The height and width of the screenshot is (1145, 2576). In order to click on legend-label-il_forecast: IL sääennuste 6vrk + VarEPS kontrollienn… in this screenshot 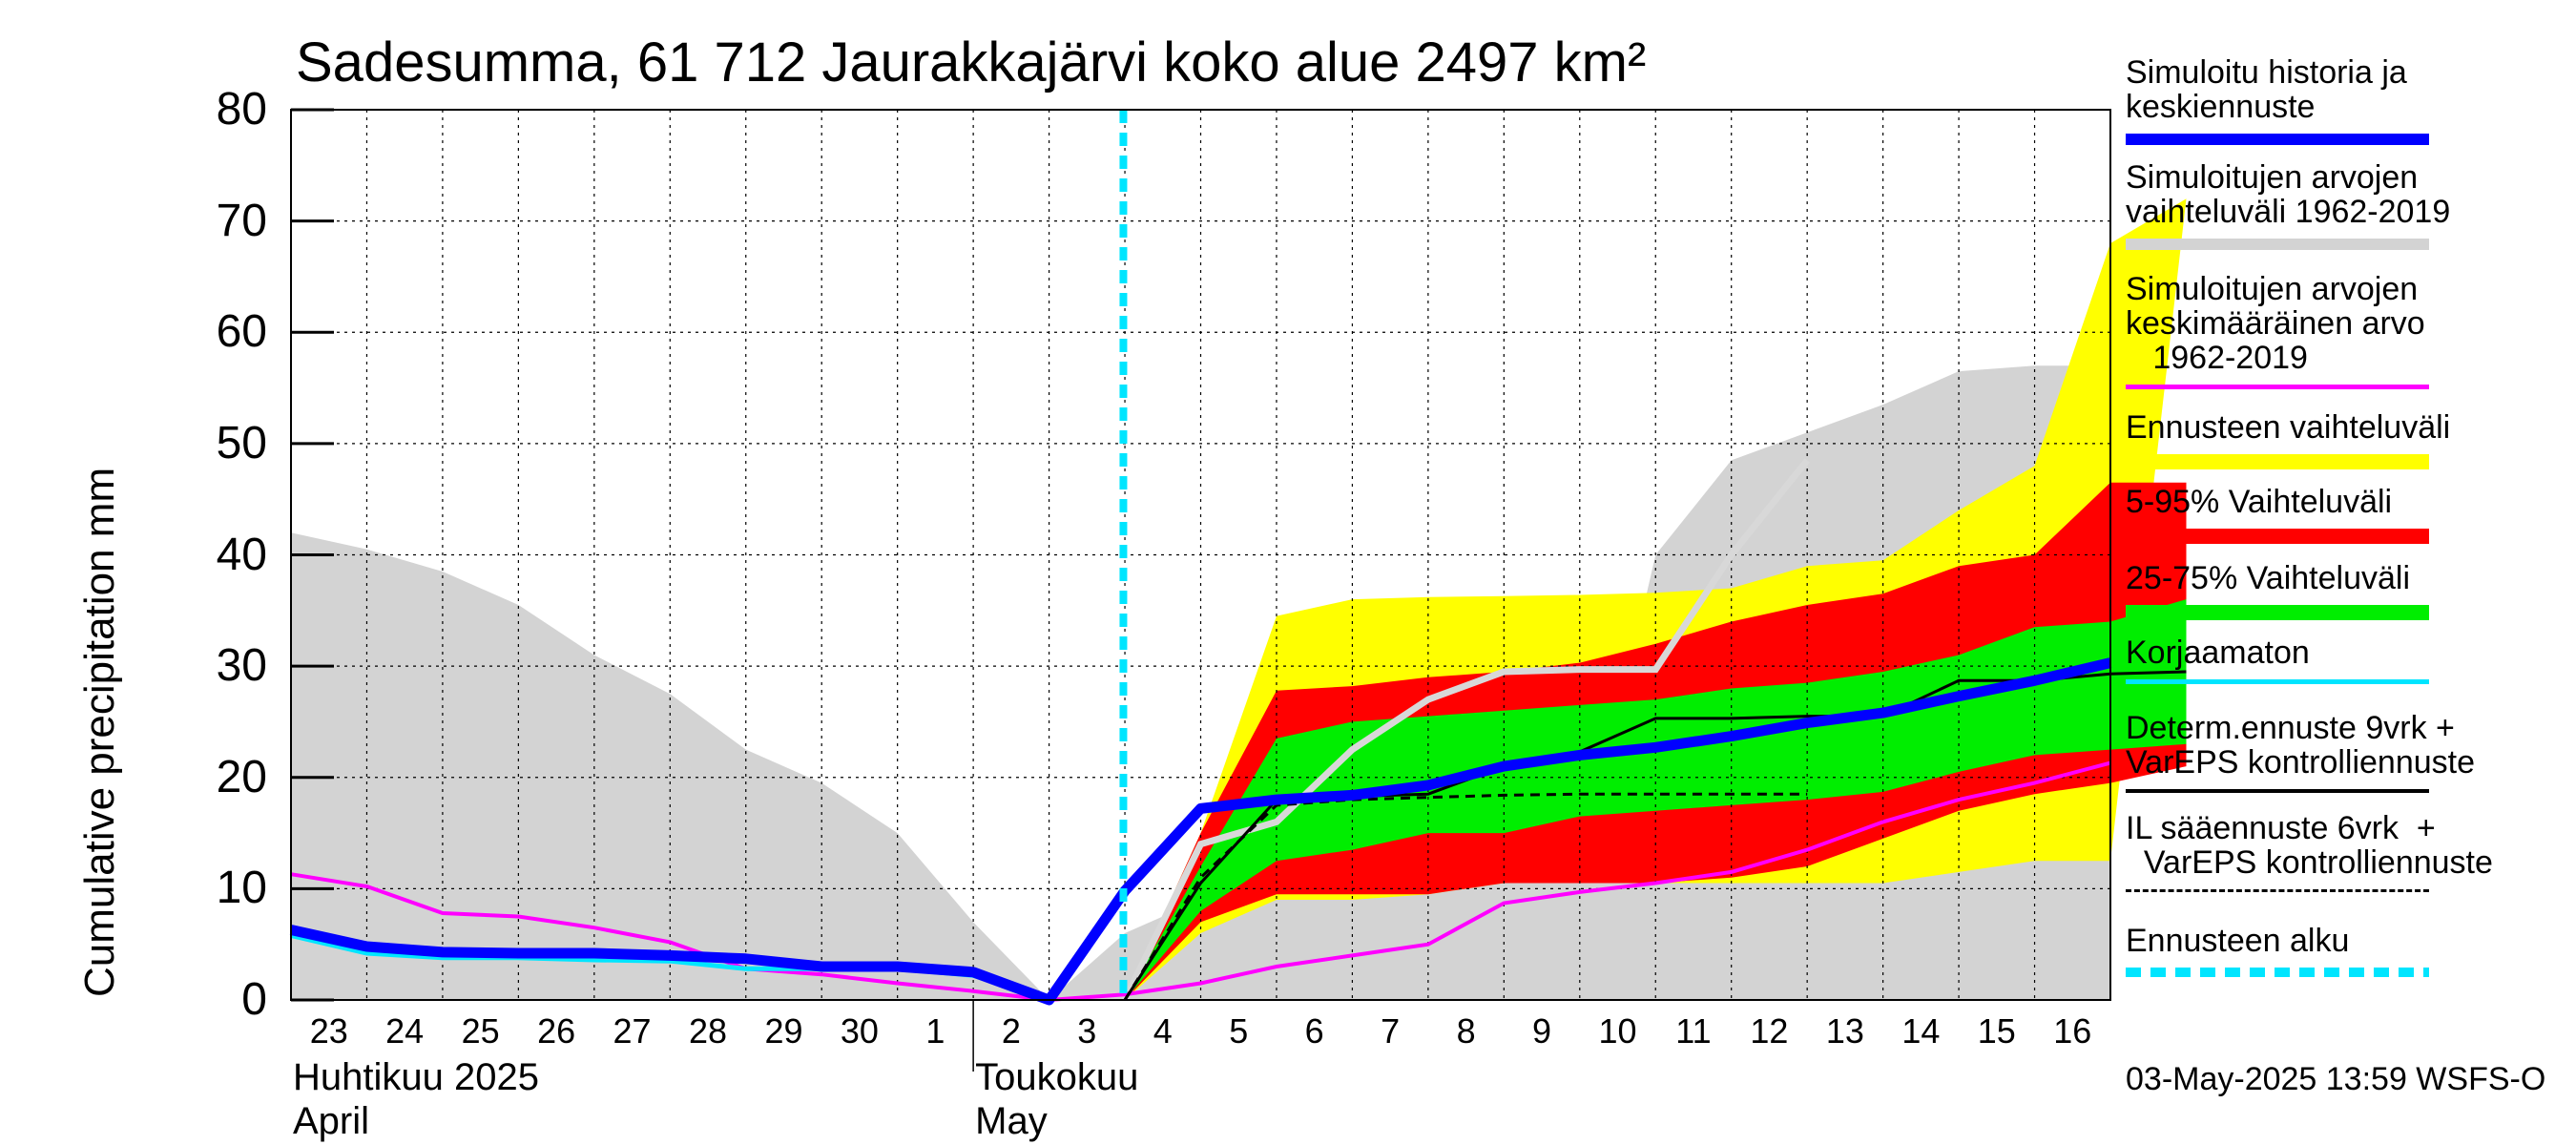, I will do `click(2309, 845)`.